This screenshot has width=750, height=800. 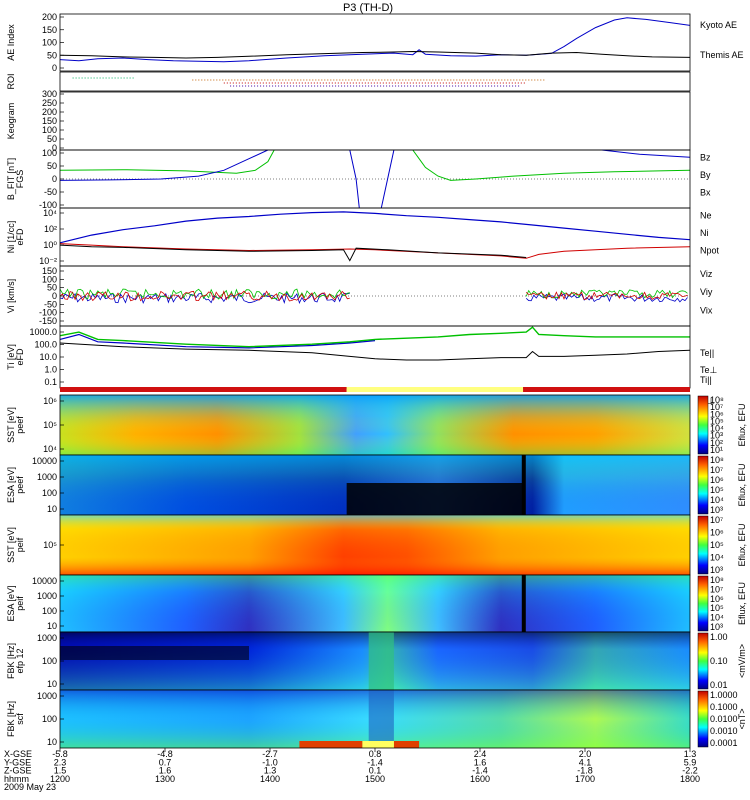 What do you see at coordinates (690, 754) in the screenshot?
I see `x-value-x-gse: 1.3` at bounding box center [690, 754].